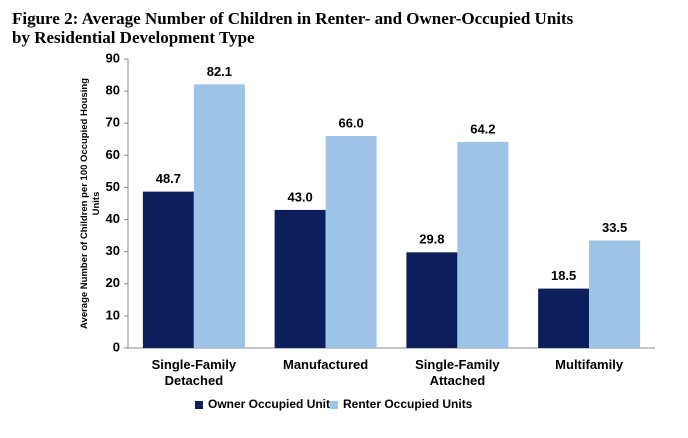  What do you see at coordinates (96, 204) in the screenshot?
I see `y-axis-label-line: Units` at bounding box center [96, 204].